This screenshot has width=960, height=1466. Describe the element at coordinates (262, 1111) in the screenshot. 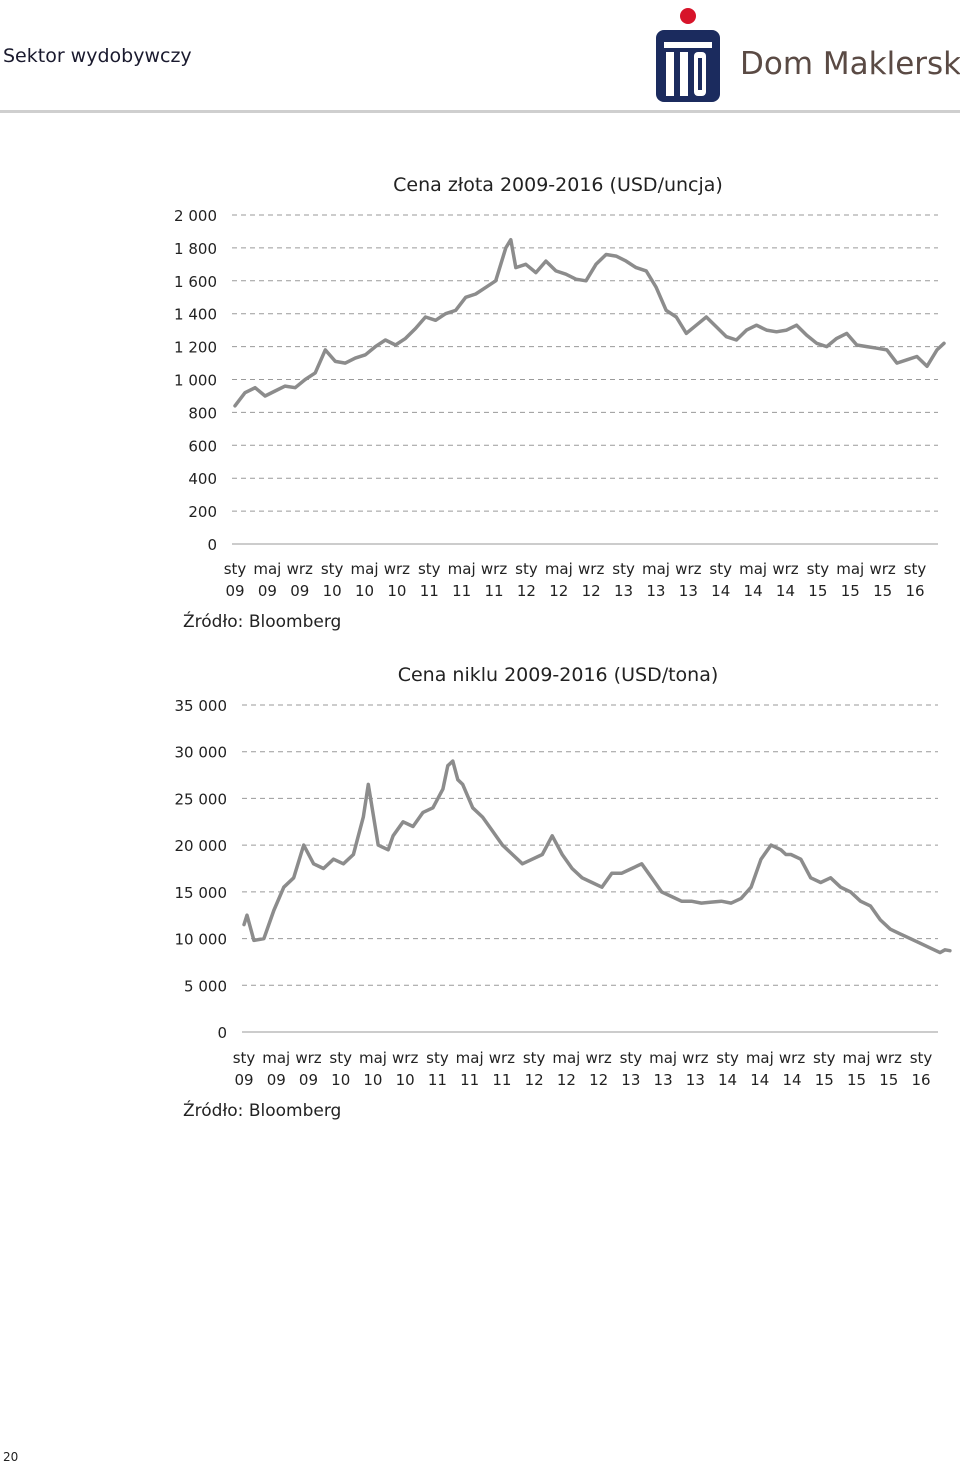

I see `nickel-chart-source: Źródło: Bloomberg` at that location.